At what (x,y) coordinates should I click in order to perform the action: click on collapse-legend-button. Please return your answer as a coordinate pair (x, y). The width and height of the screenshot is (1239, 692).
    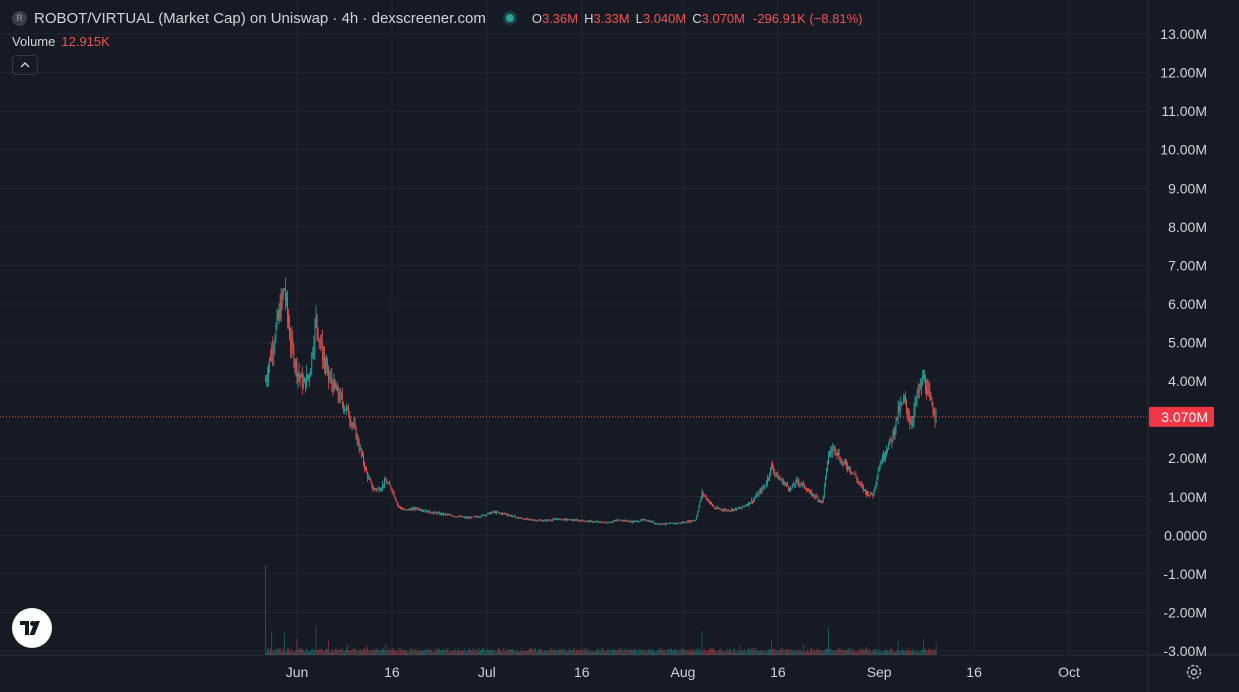
    Looking at the image, I should click on (25, 65).